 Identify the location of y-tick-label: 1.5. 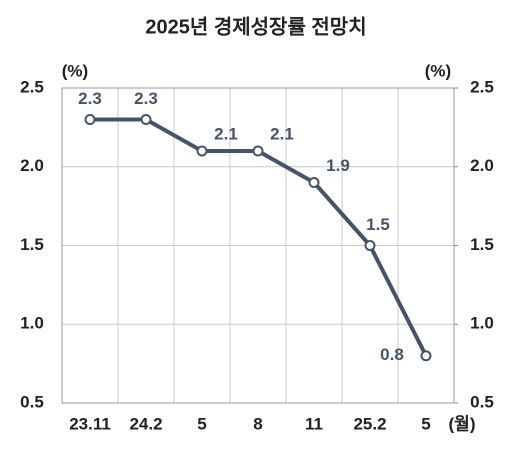
(32, 244).